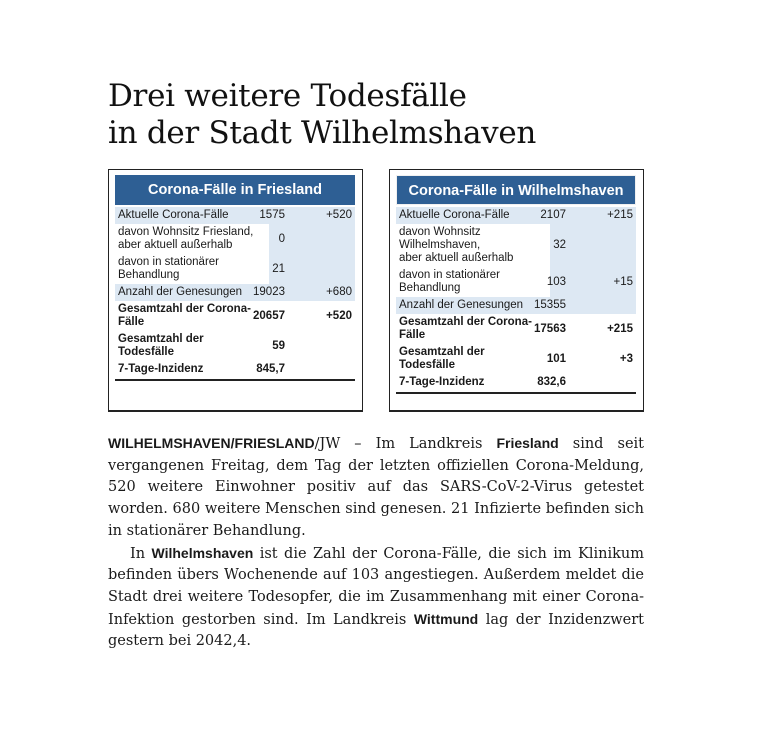  What do you see at coordinates (322, 133) in the screenshot?
I see `headline-line-2: in der Stadt Wilhelmshaven` at bounding box center [322, 133].